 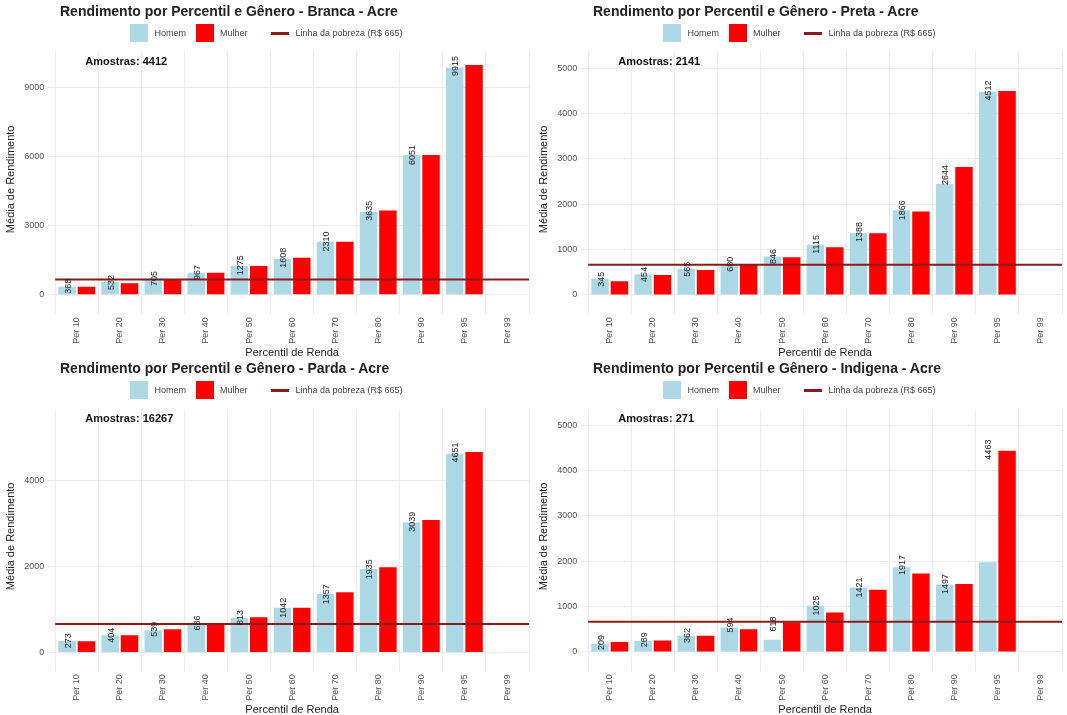 What do you see at coordinates (170, 33) in the screenshot?
I see `legend-label: Homem` at bounding box center [170, 33].